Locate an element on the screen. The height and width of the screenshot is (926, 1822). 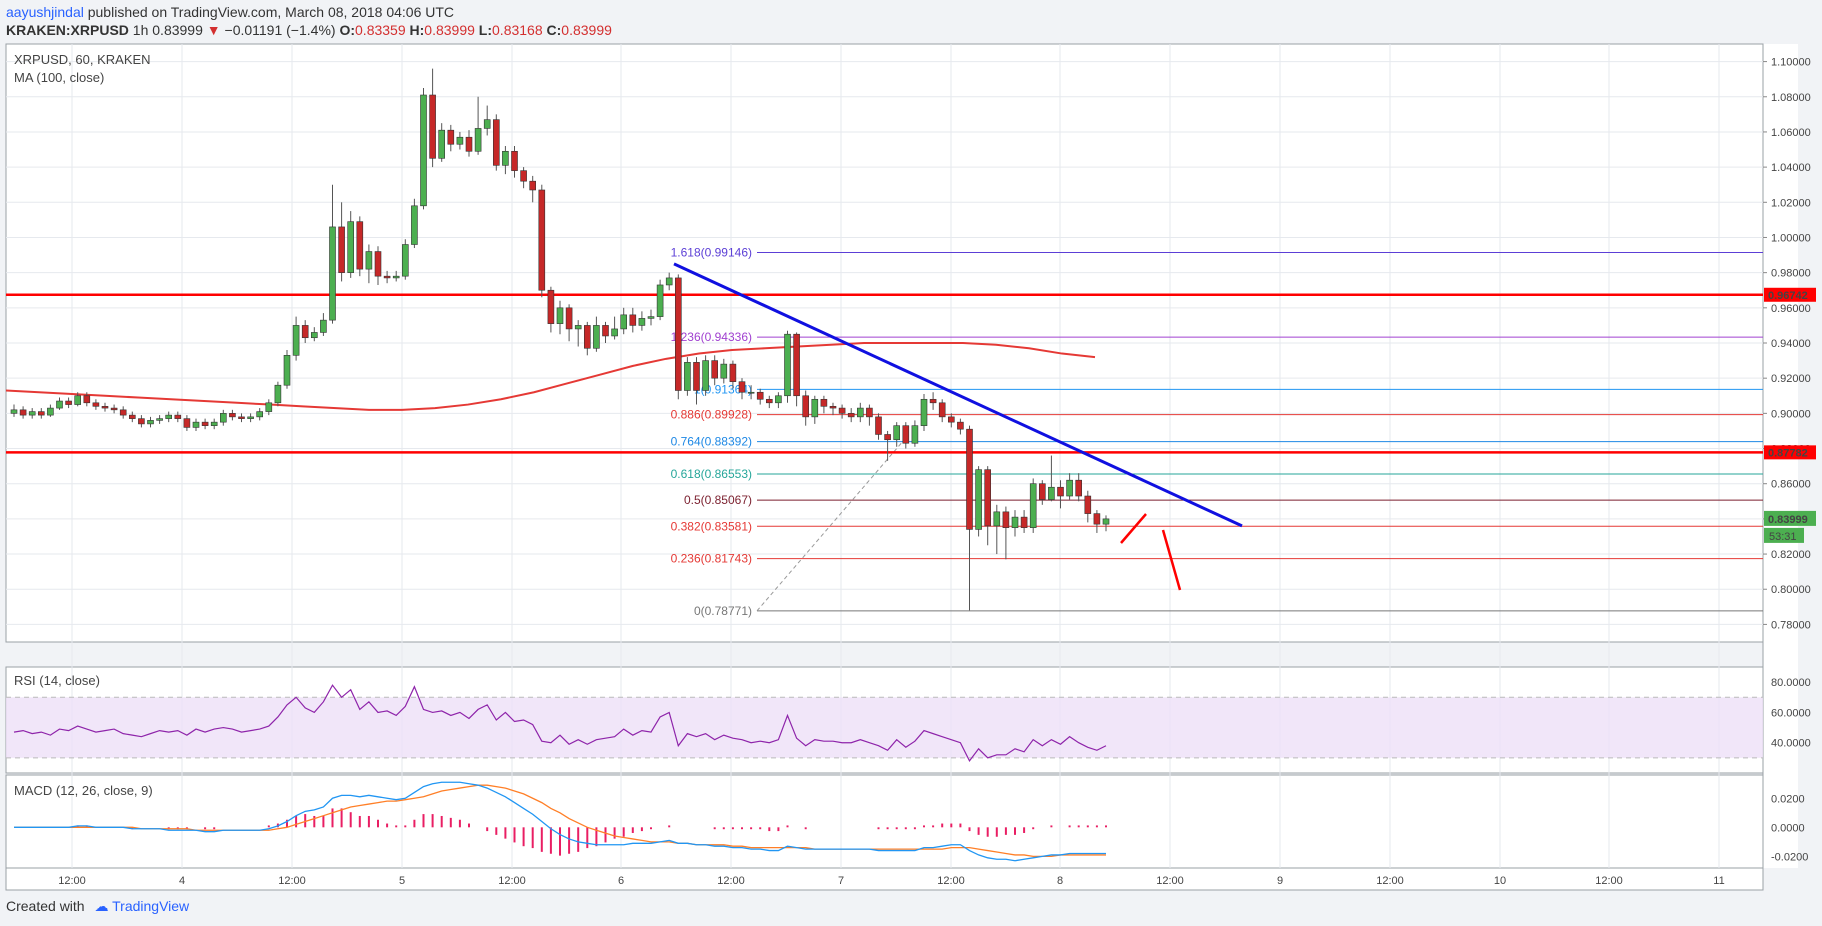
open-label: O: is located at coordinates (347, 30).